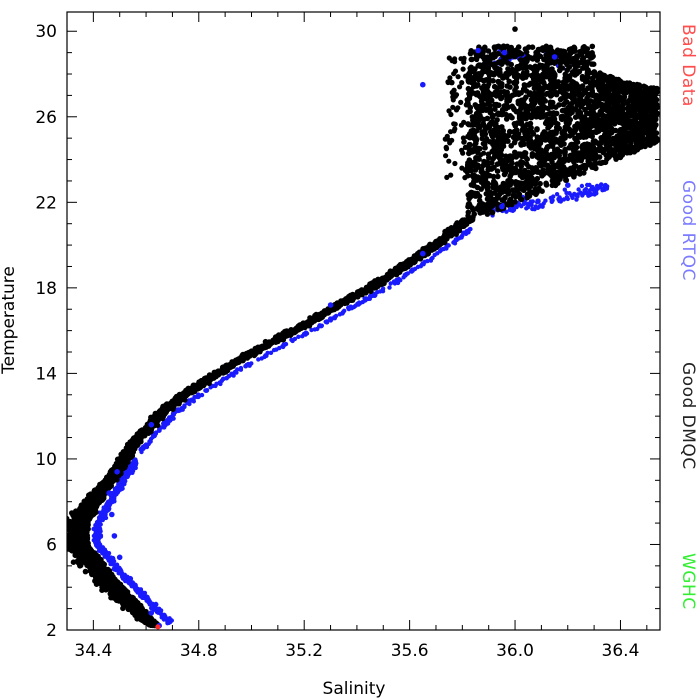 The width and height of the screenshot is (700, 700). Describe the element at coordinates (199, 651) in the screenshot. I see `x-tick-label: 34.8` at that location.